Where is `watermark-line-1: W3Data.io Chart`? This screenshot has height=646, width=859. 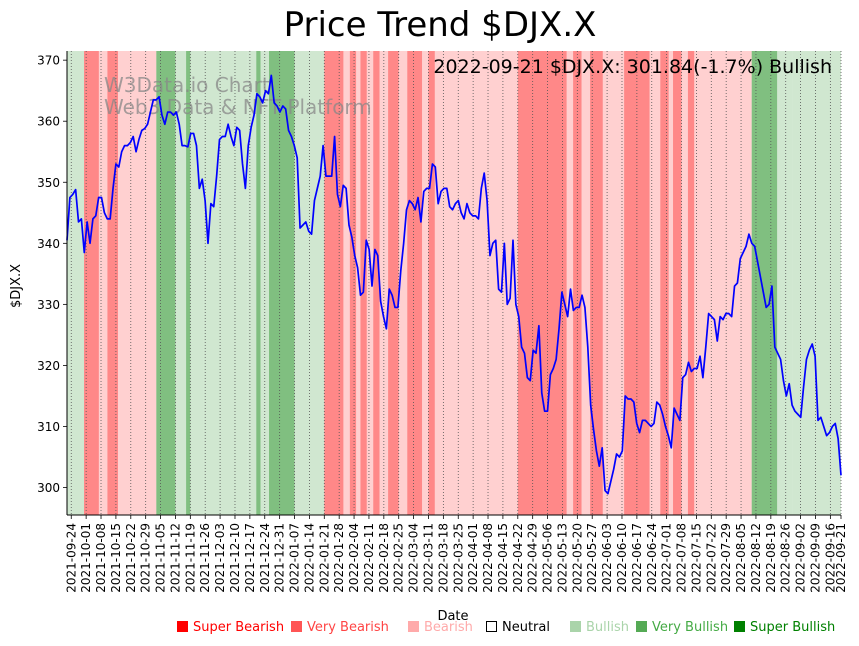
watermark-line-1: W3Data.io Chart is located at coordinates (187, 85).